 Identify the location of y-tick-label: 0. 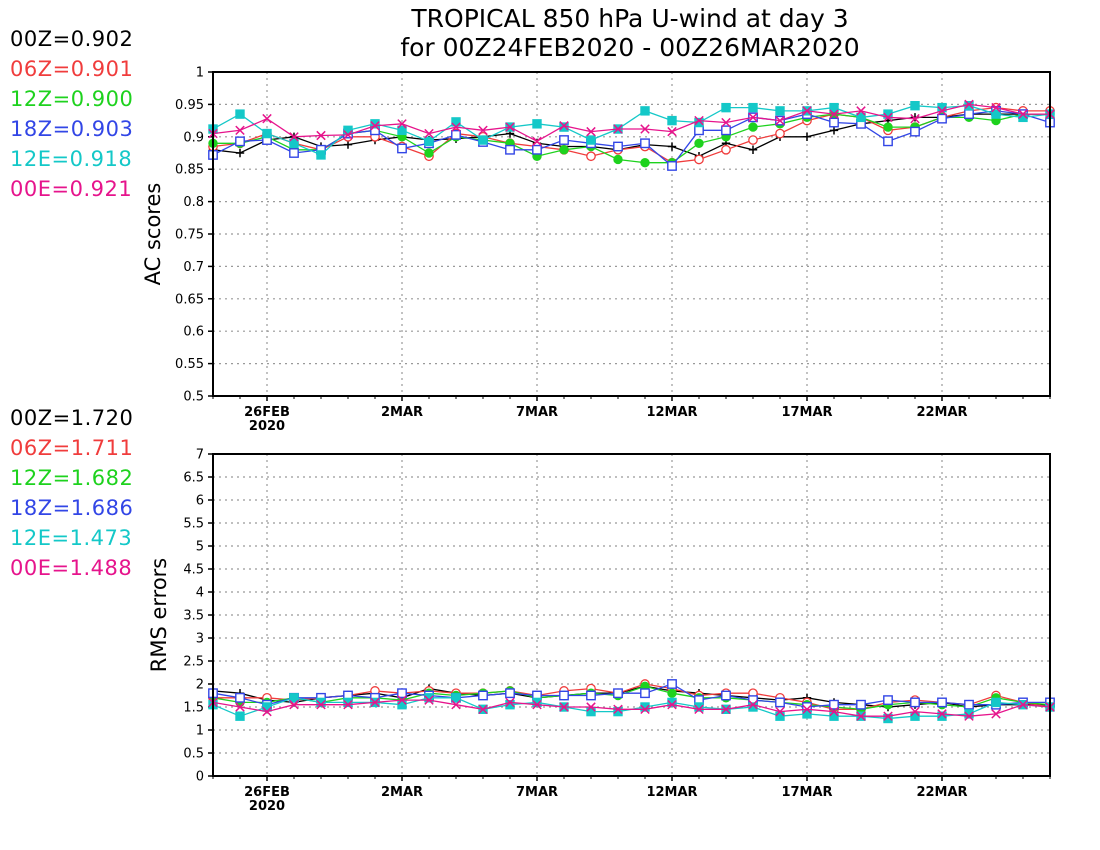
(200, 777).